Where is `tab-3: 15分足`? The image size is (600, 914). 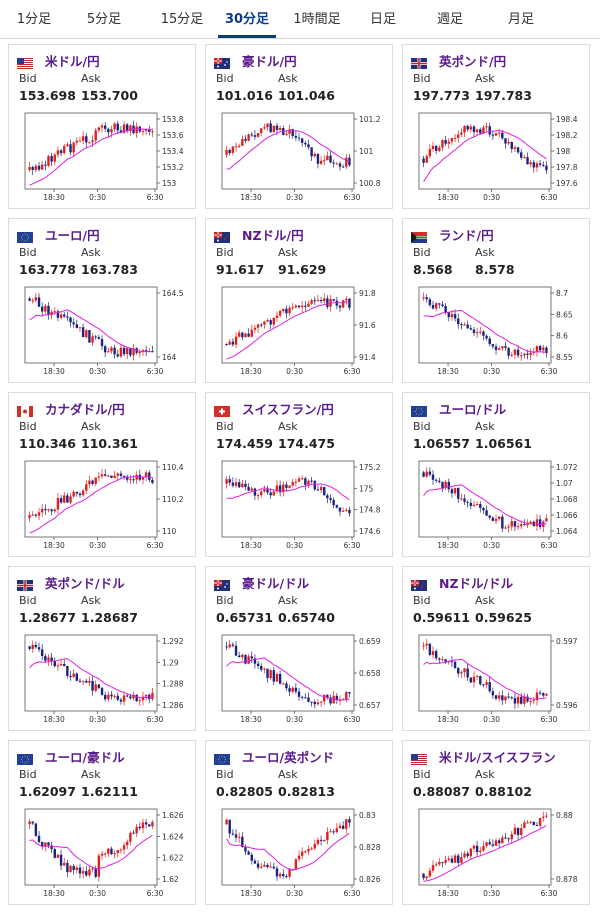 tab-3: 15分足 is located at coordinates (182, 19).